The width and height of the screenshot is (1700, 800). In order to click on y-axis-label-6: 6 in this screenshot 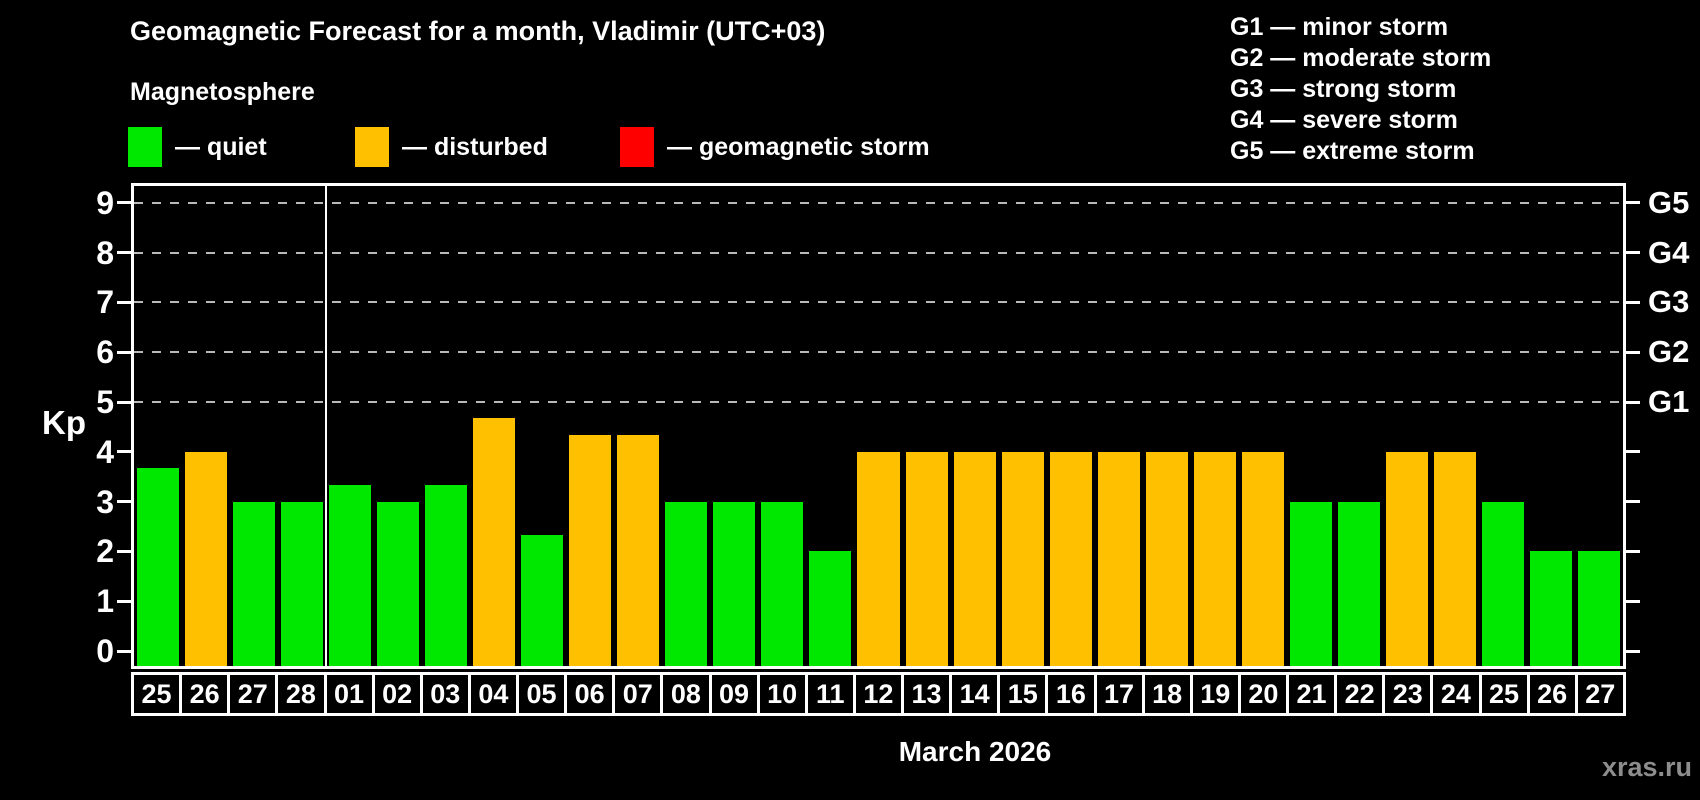, I will do `click(105, 352)`.